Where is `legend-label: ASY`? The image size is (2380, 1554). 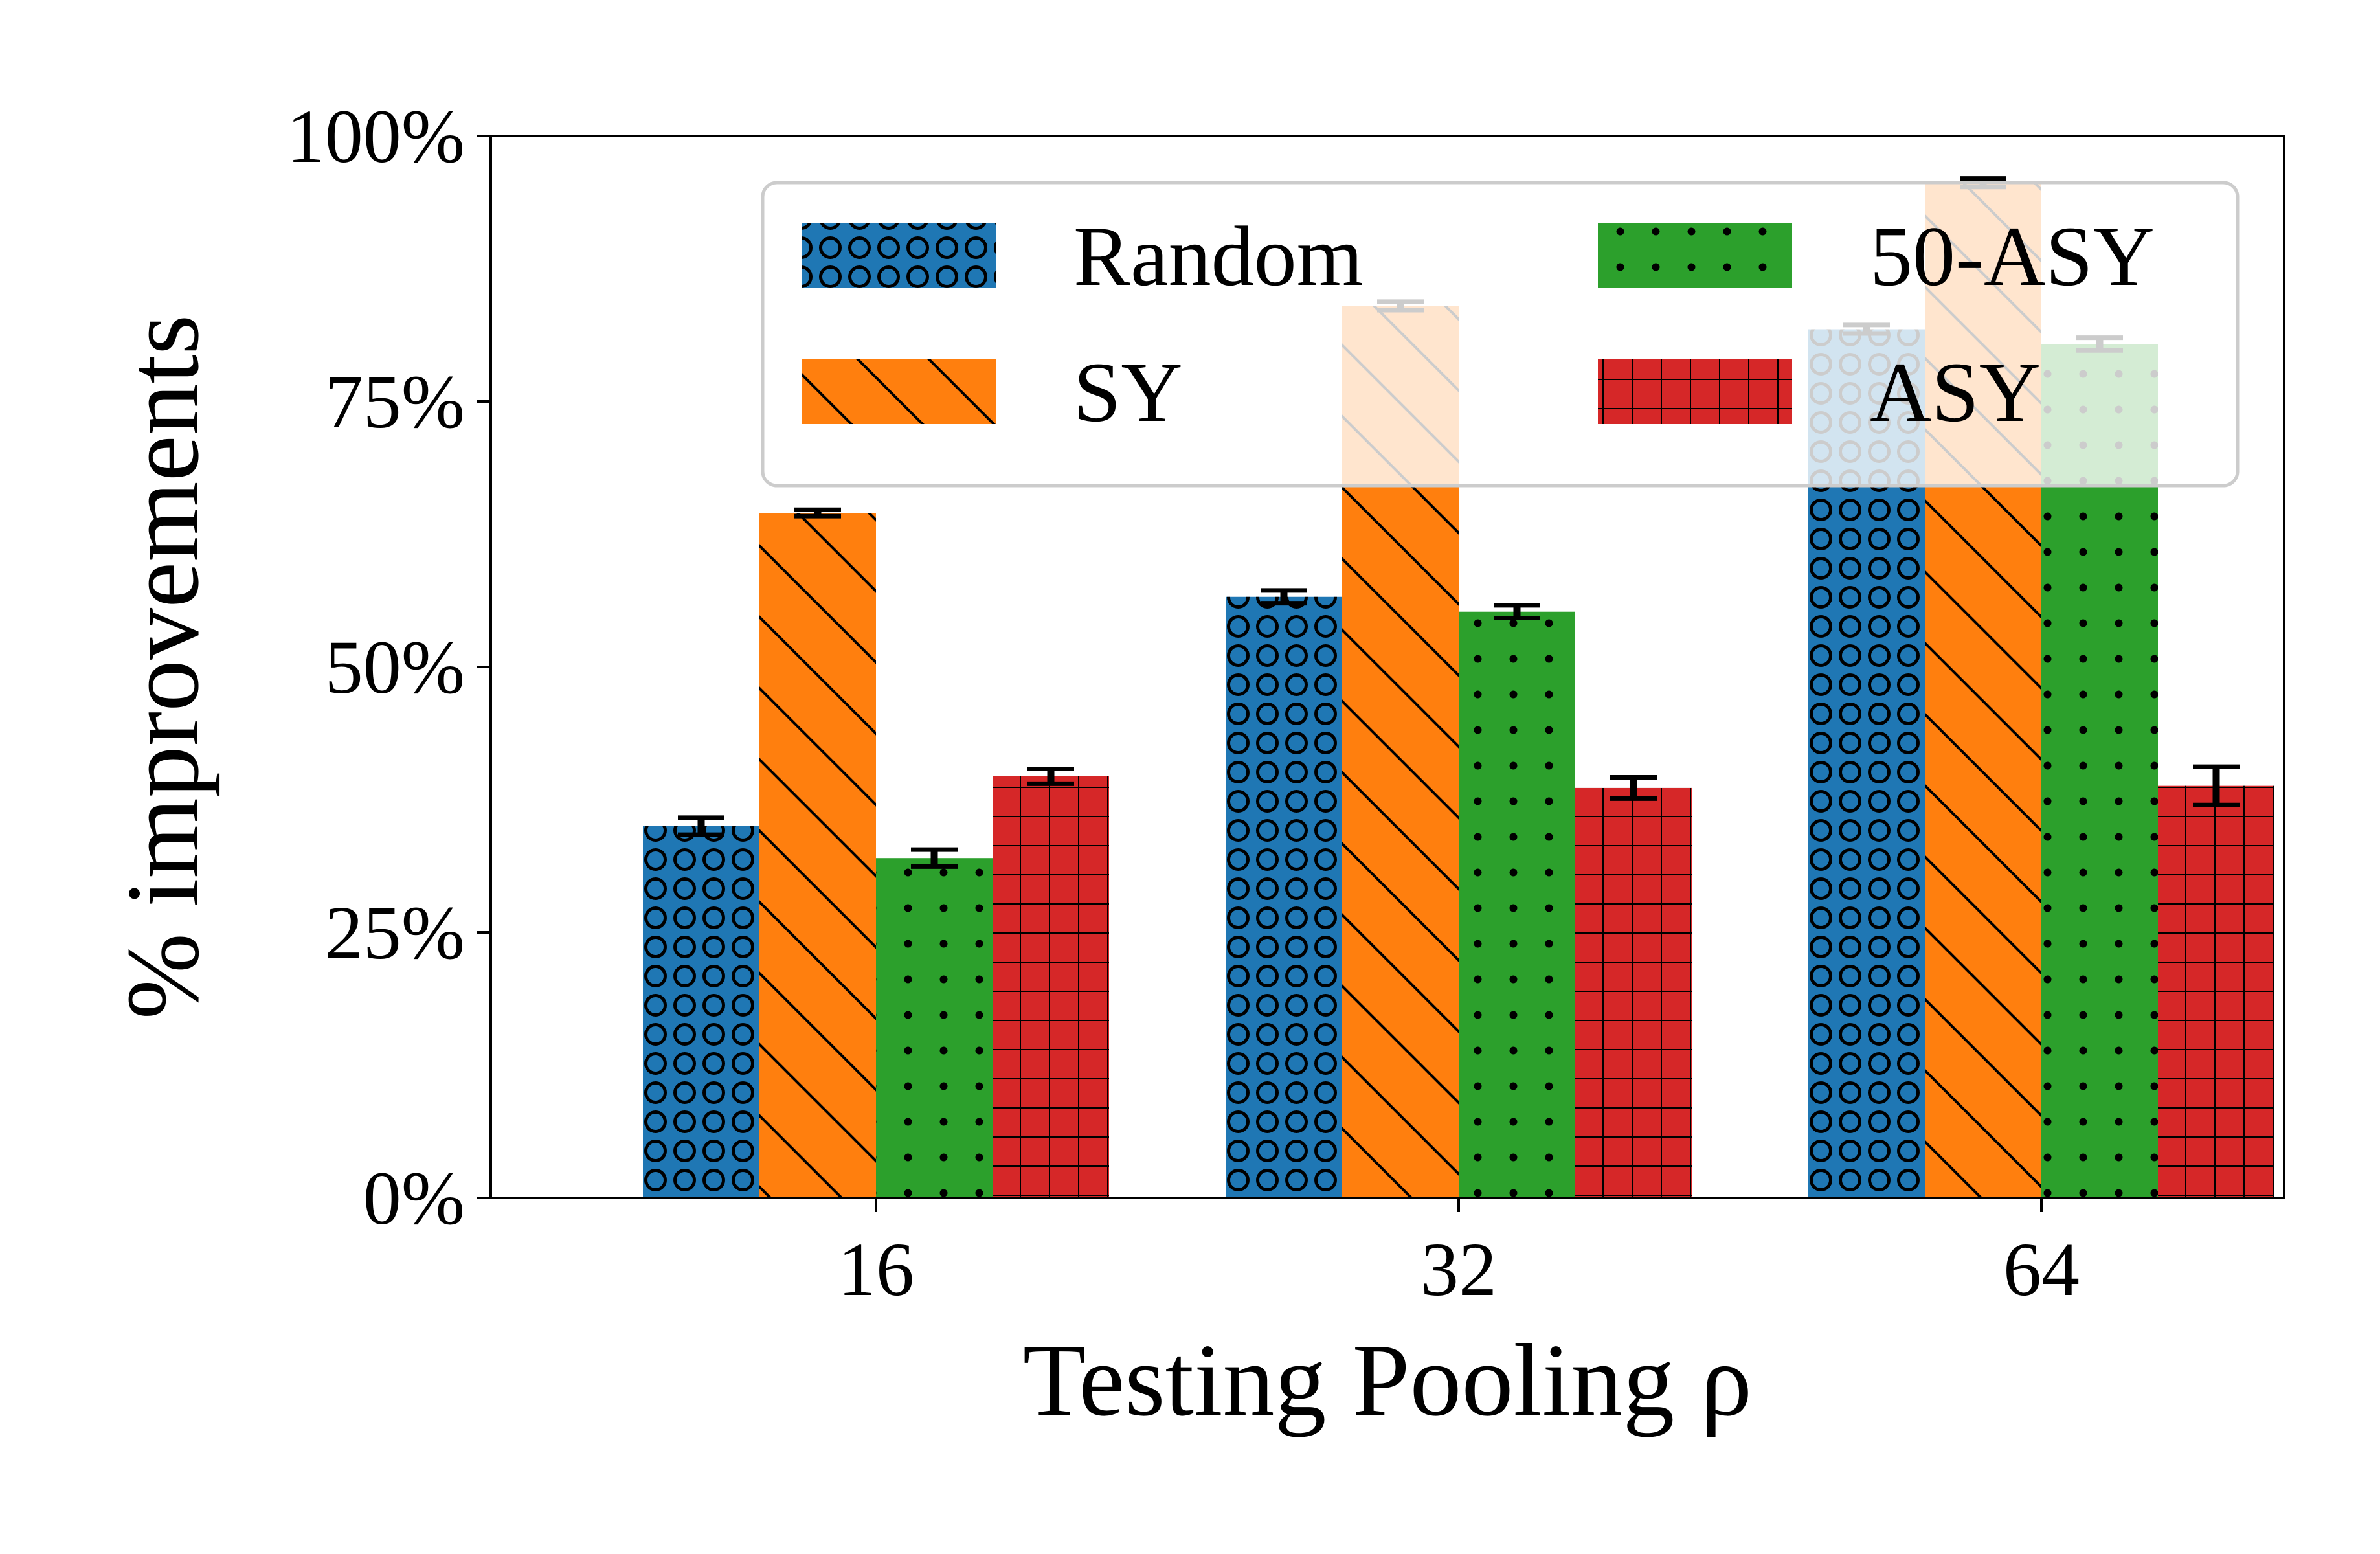
legend-label: ASY is located at coordinates (1955, 392).